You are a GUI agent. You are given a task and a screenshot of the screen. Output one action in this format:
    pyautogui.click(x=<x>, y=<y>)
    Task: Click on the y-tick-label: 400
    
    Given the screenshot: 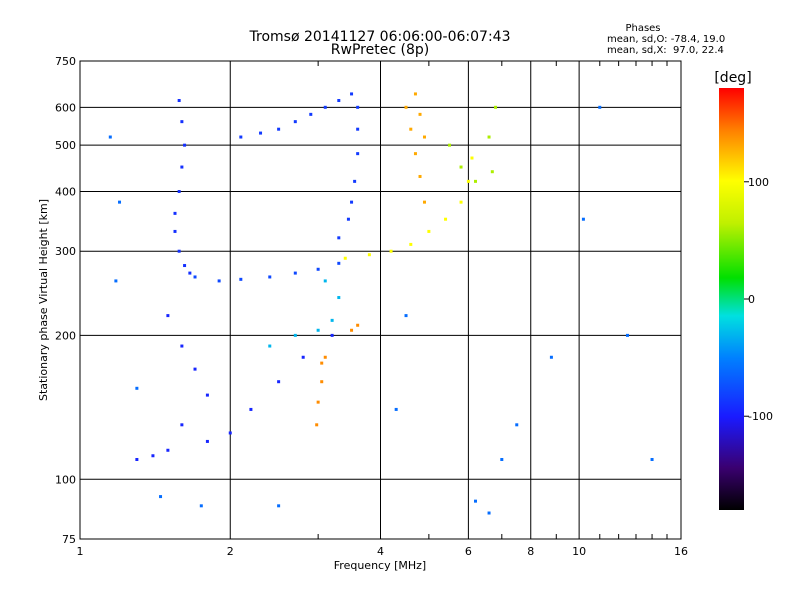 What is the action you would take?
    pyautogui.click(x=65, y=191)
    